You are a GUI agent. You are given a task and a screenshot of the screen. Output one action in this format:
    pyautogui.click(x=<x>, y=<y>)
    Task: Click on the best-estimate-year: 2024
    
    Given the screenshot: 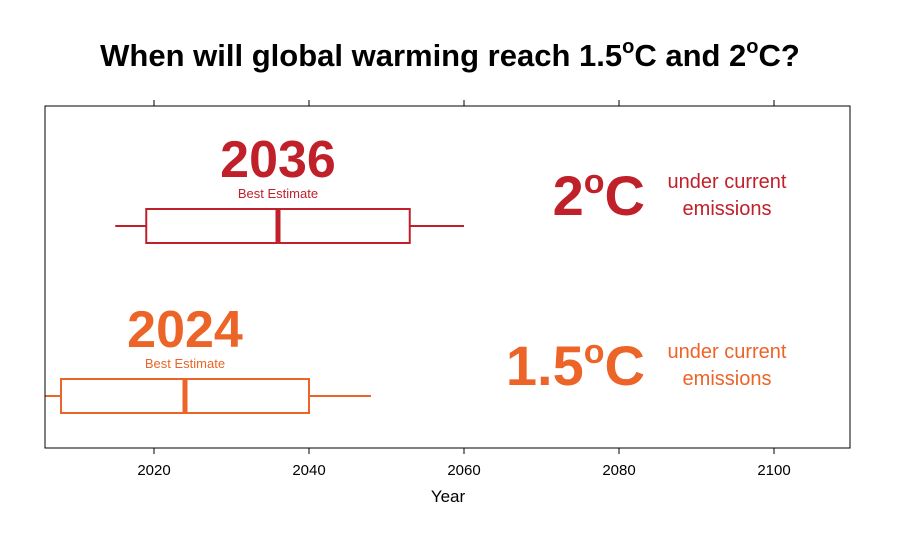 What is the action you would take?
    pyautogui.click(x=185, y=330)
    